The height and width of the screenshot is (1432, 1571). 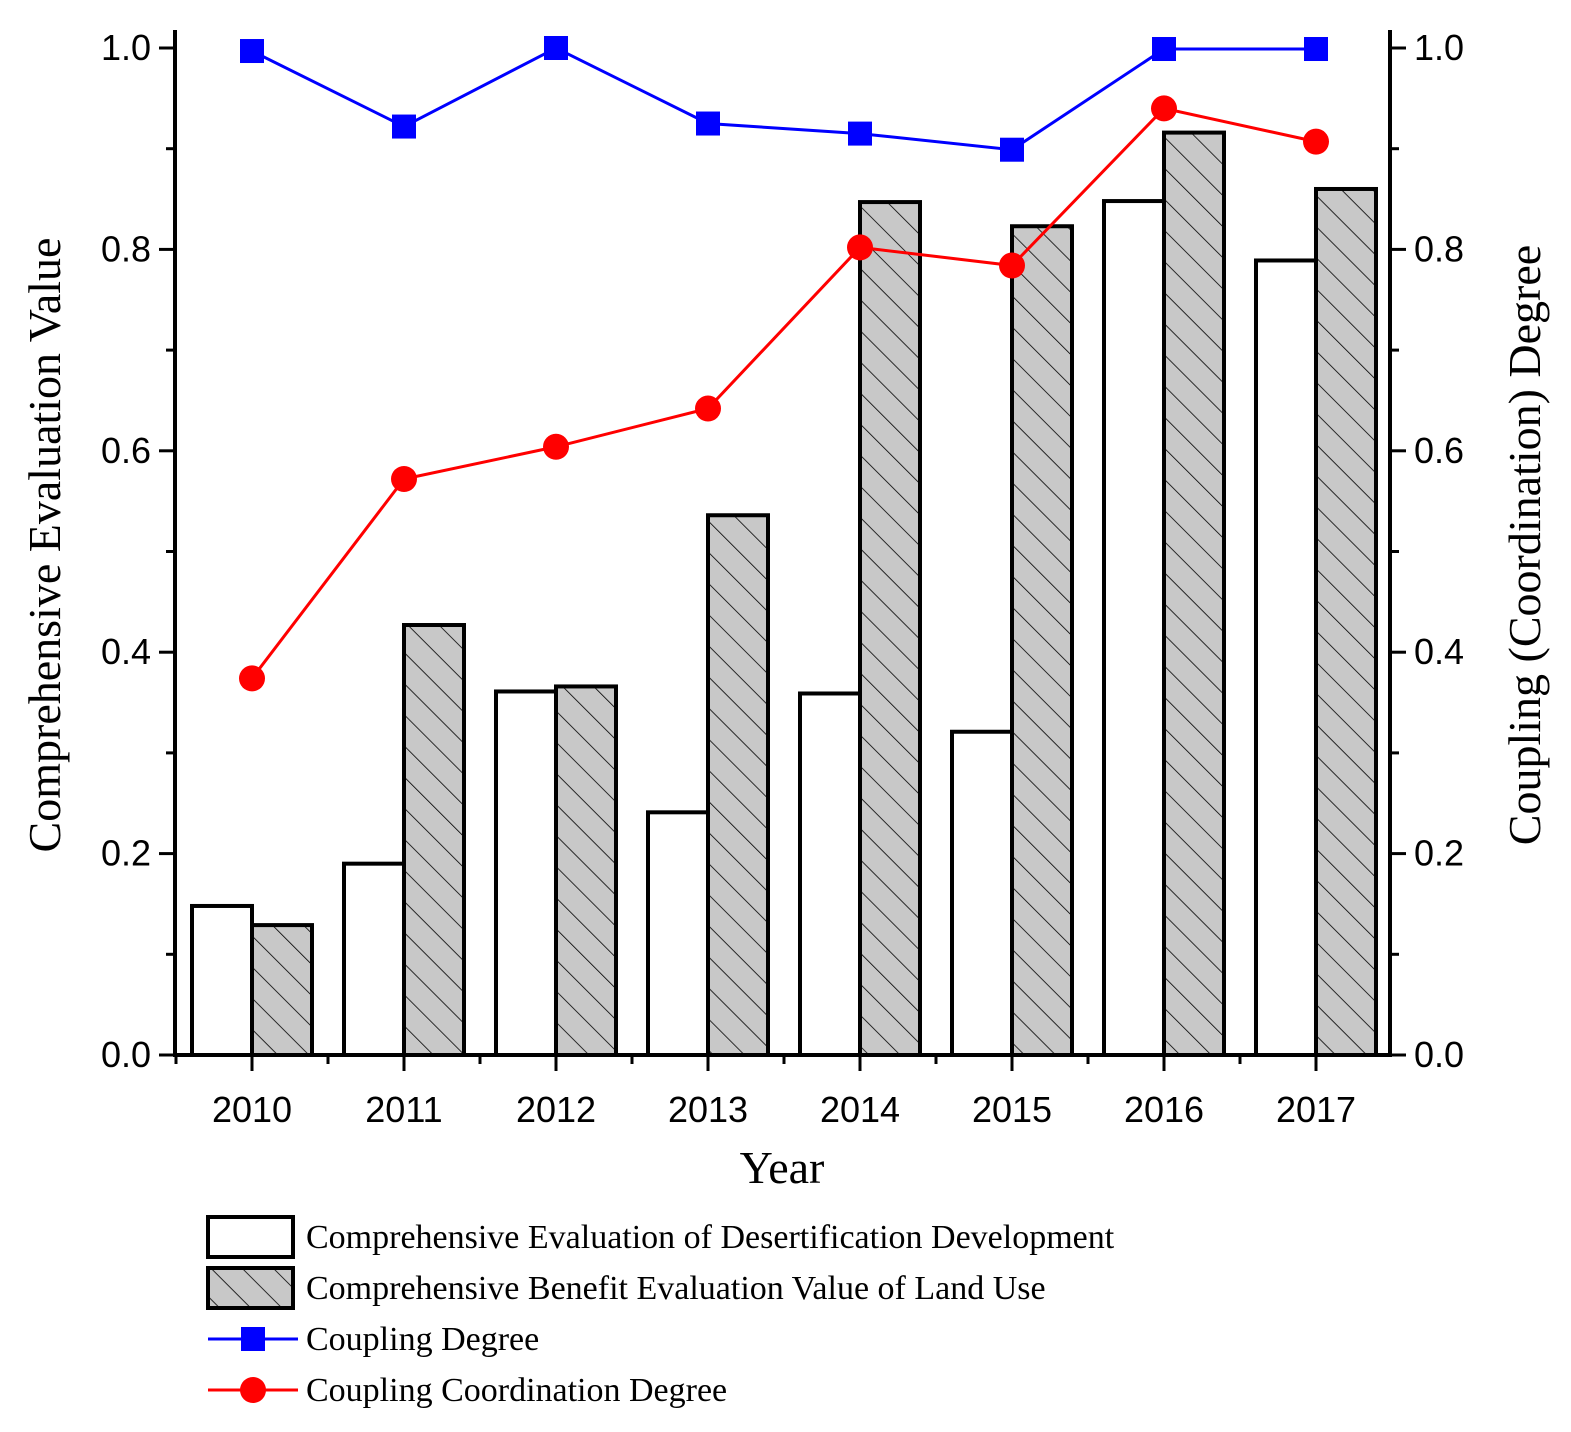 What do you see at coordinates (708, 123) in the screenshot?
I see `coupling-degree-point-2013` at bounding box center [708, 123].